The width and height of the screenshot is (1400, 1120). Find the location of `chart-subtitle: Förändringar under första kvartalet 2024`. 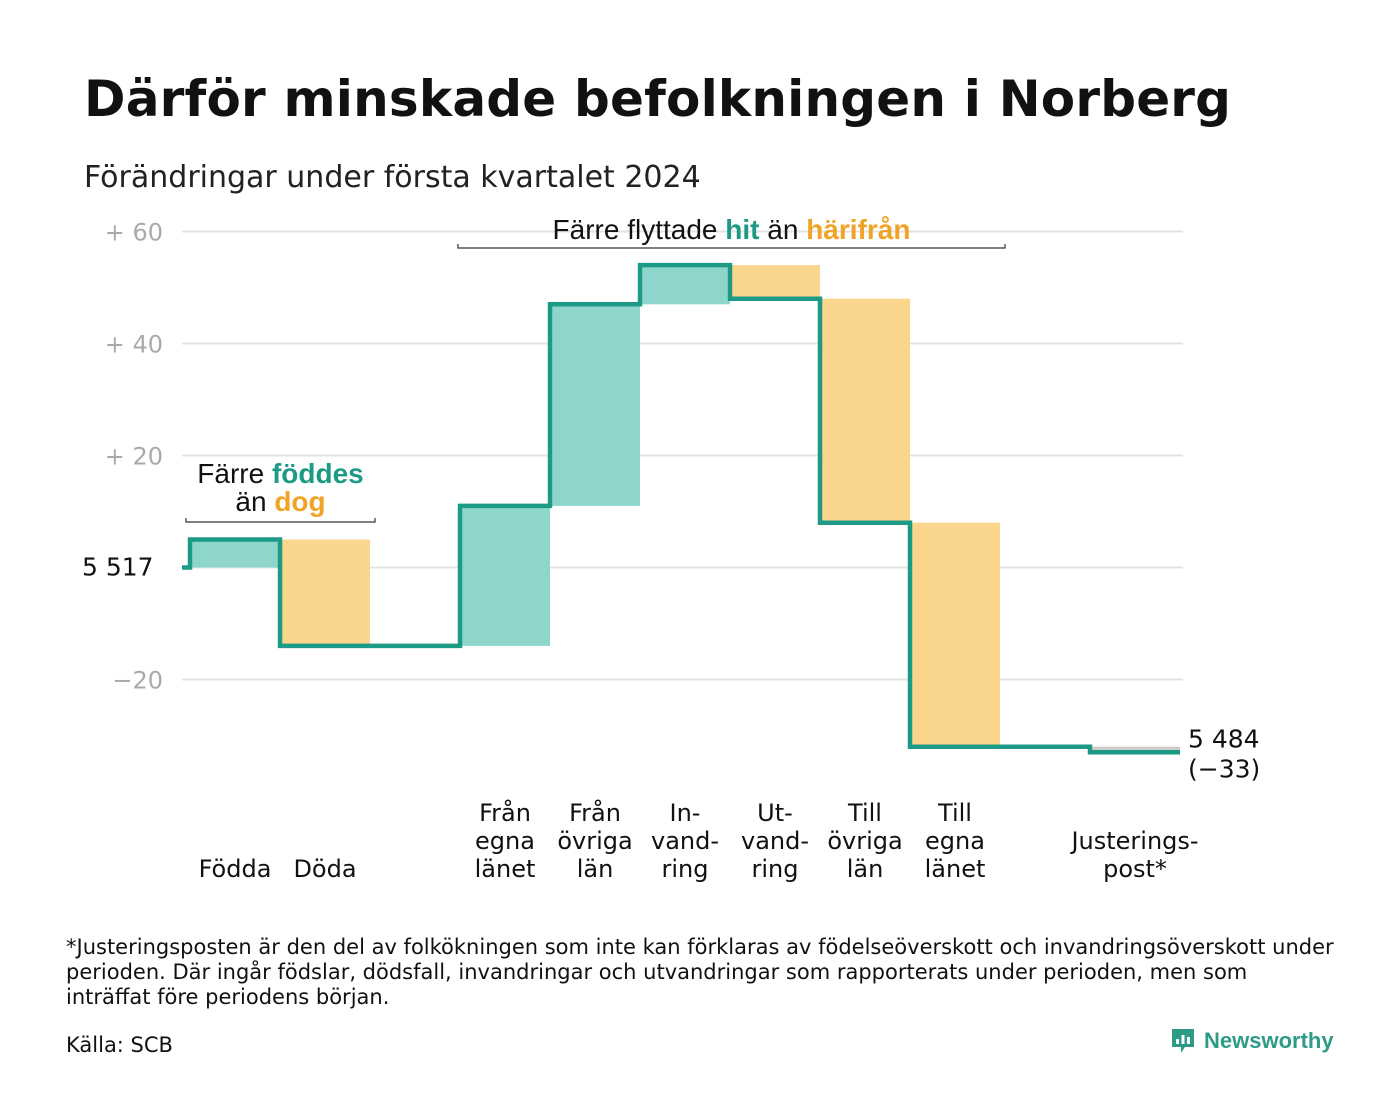

chart-subtitle: Förändringar under första kvartalet 2024 is located at coordinates (392, 177).